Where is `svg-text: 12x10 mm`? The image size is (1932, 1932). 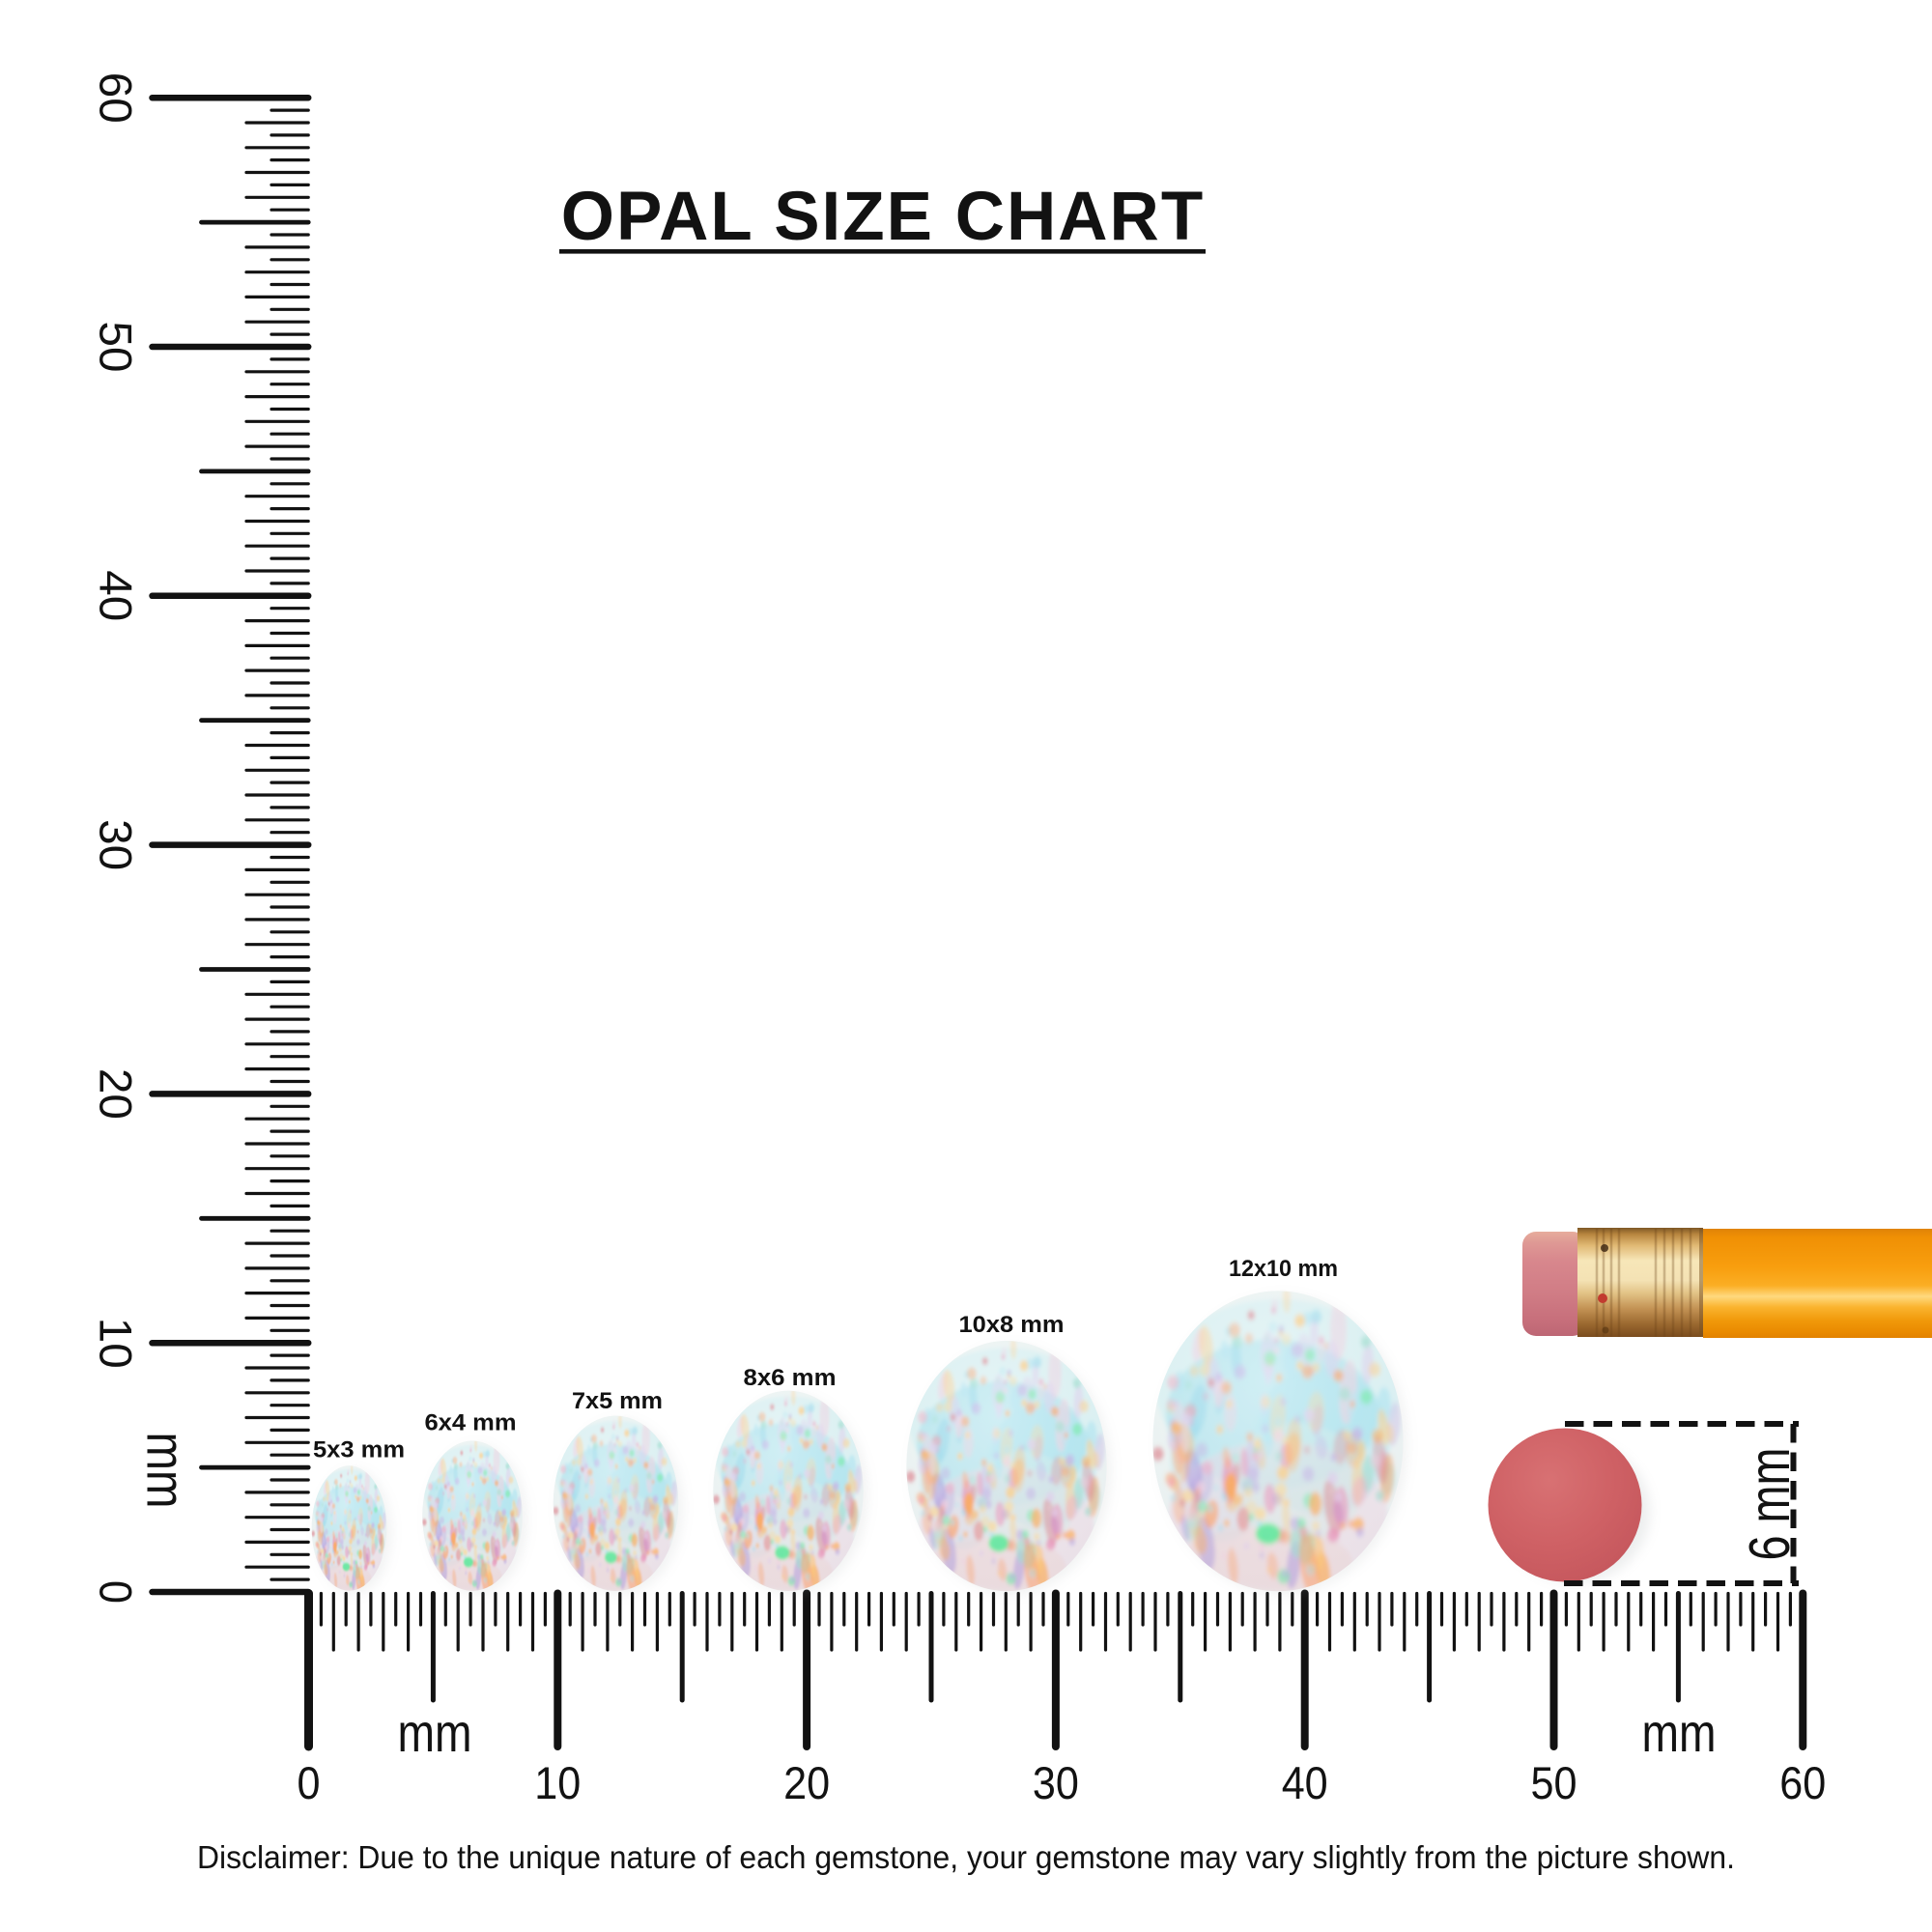
svg-text: 12x10 mm is located at coordinates (1283, 1269).